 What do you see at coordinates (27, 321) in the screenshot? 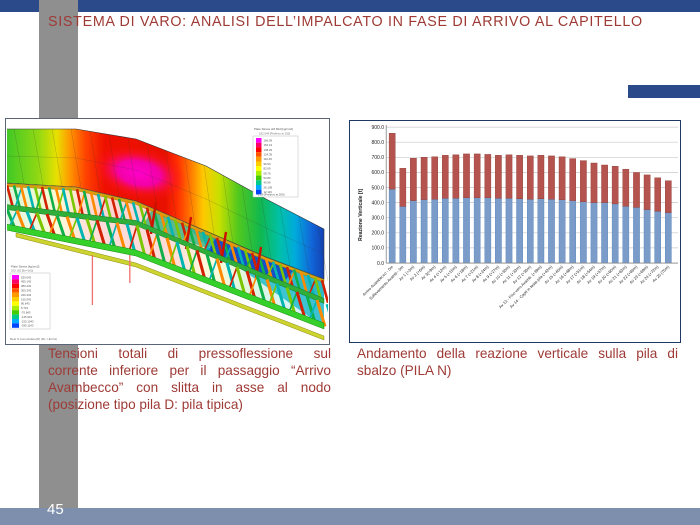
I see `svg-text: -220.1043` at bounding box center [27, 321].